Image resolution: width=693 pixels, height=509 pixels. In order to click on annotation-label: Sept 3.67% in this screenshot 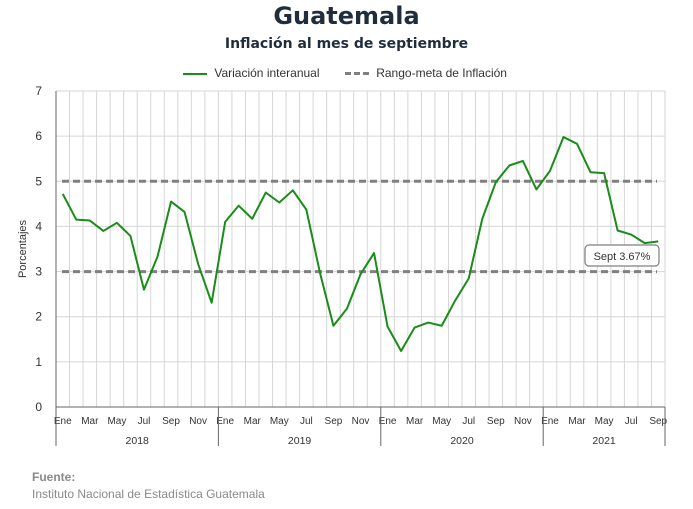, I will do `click(622, 257)`.